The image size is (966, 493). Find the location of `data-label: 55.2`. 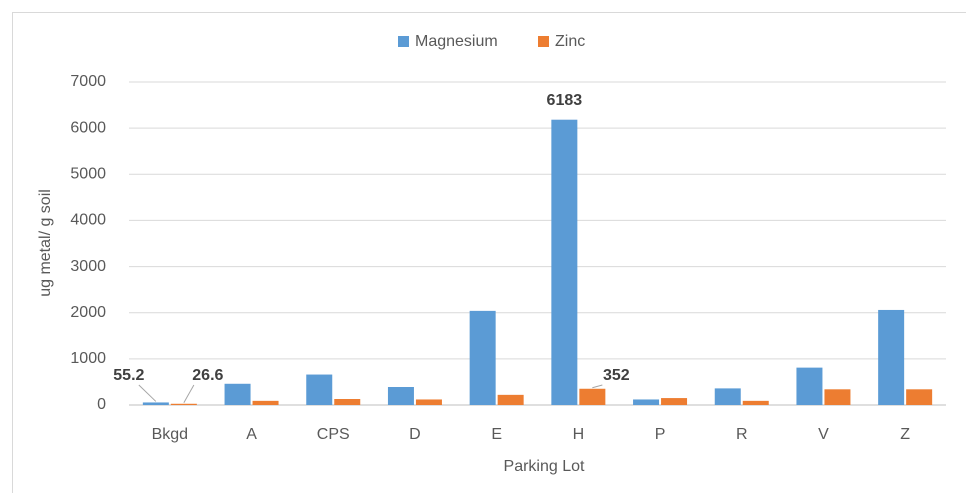

data-label: 55.2 is located at coordinates (128, 375).